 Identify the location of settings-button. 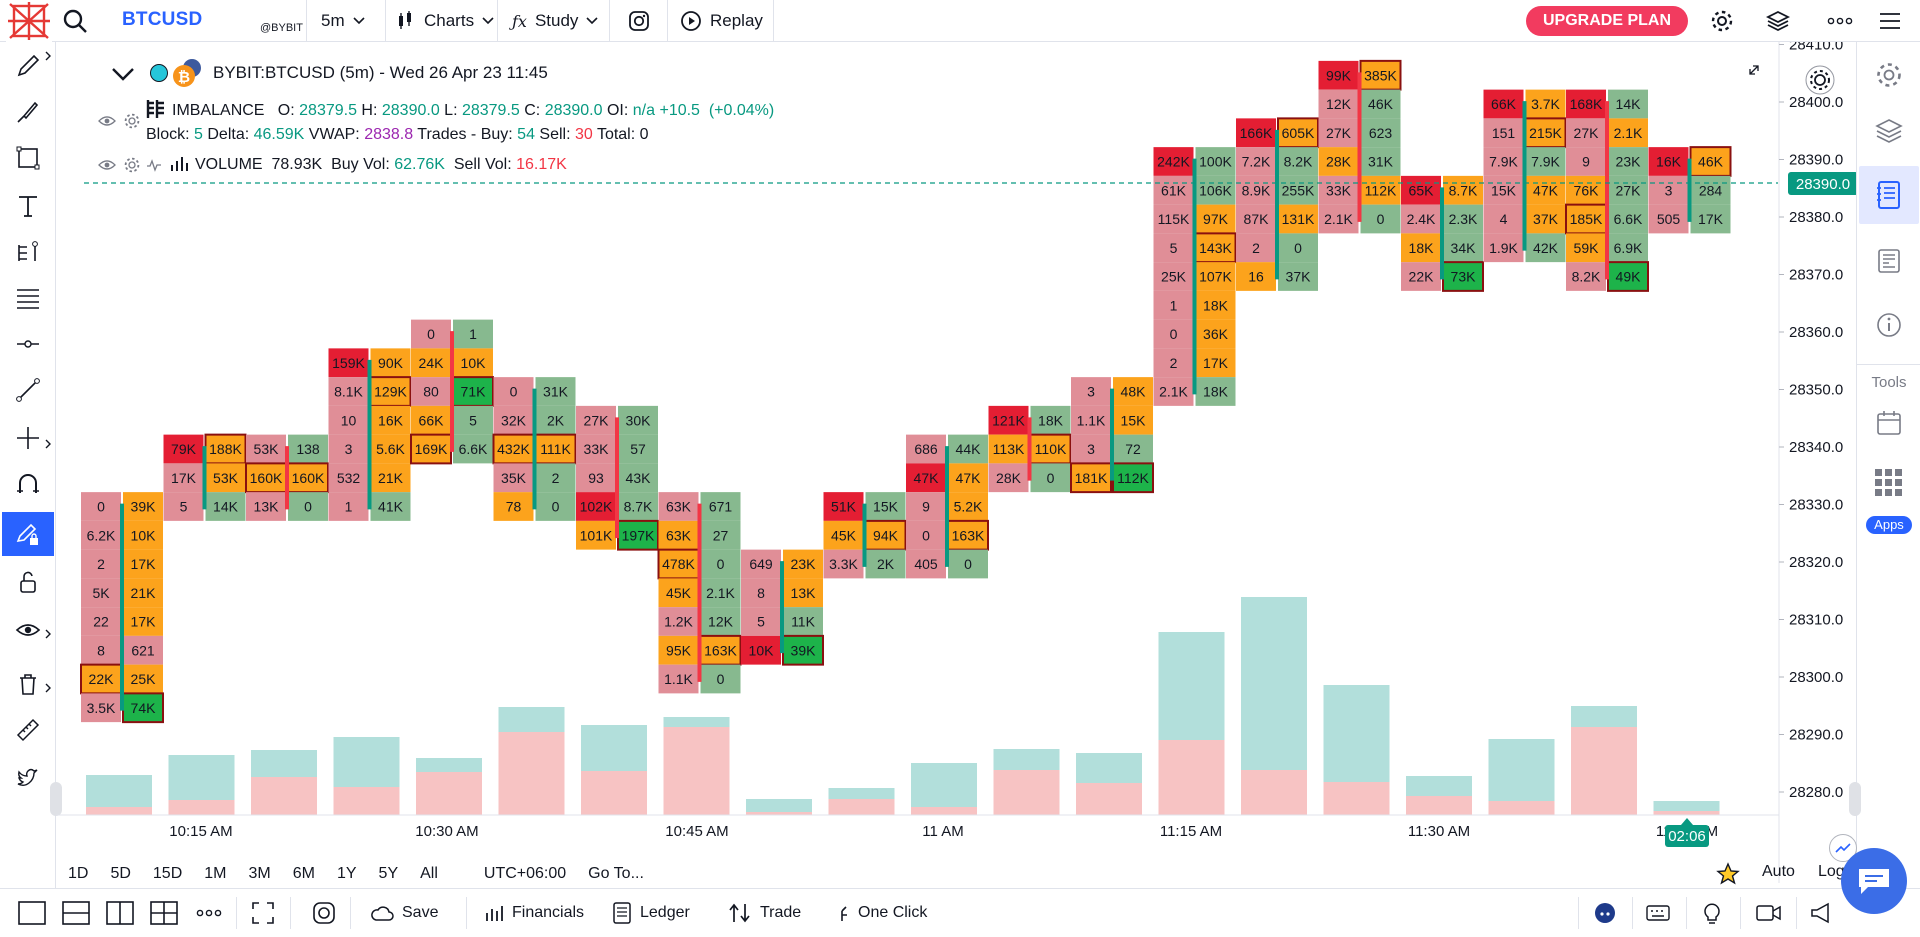
(1722, 21).